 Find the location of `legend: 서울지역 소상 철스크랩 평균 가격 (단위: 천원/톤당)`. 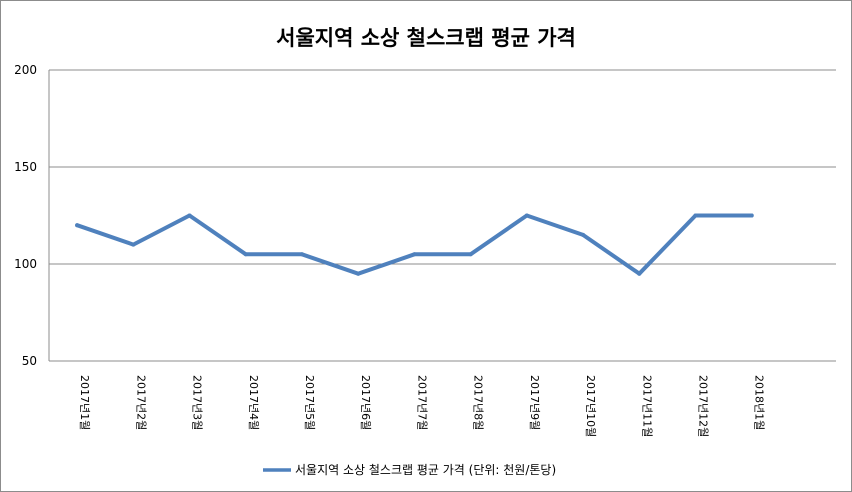

legend: 서울지역 소상 철스크랩 평균 가격 (단위: 천원/톤당) is located at coordinates (409, 469).